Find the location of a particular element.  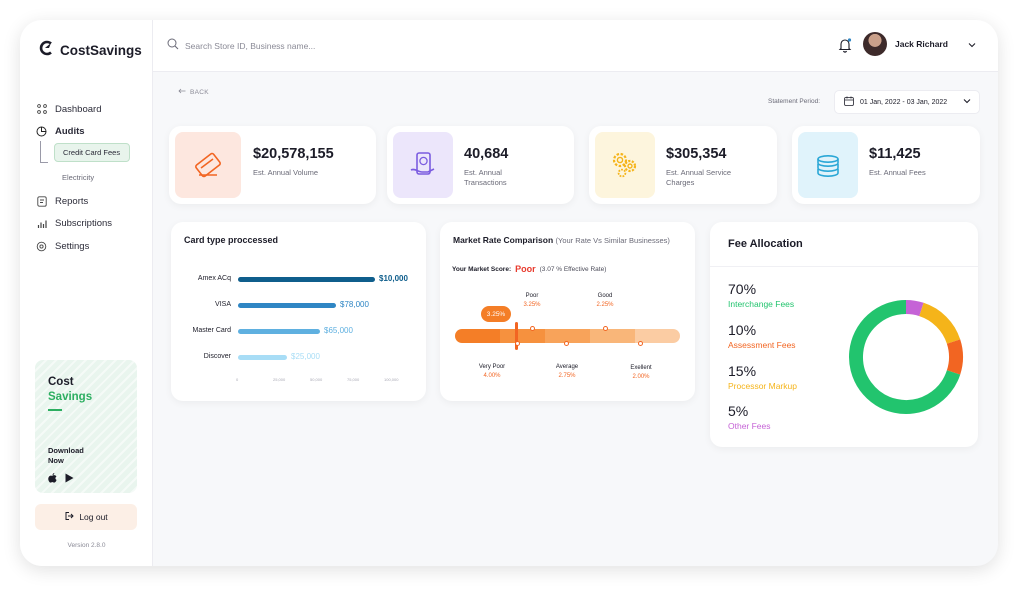

fee-percent: 15% is located at coordinates (742, 371).